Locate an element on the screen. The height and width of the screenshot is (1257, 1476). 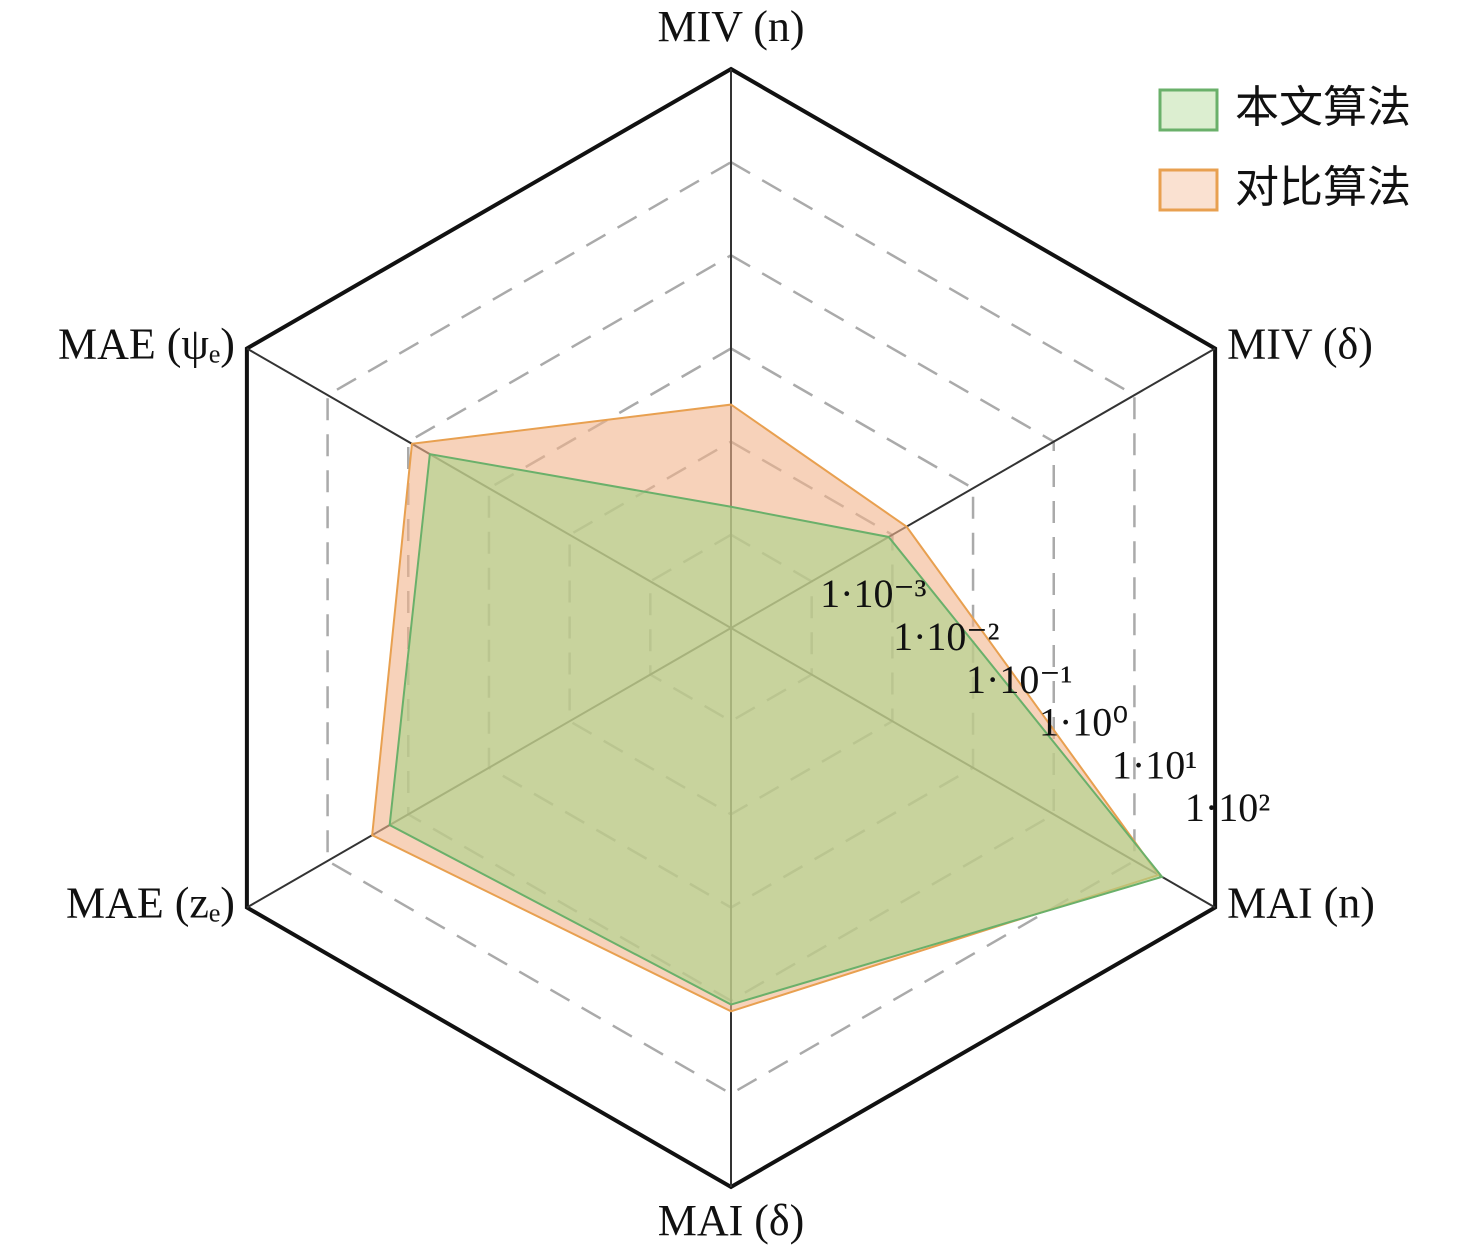
r-tick-label: 1·10⁻¹ is located at coordinates (1019, 679).